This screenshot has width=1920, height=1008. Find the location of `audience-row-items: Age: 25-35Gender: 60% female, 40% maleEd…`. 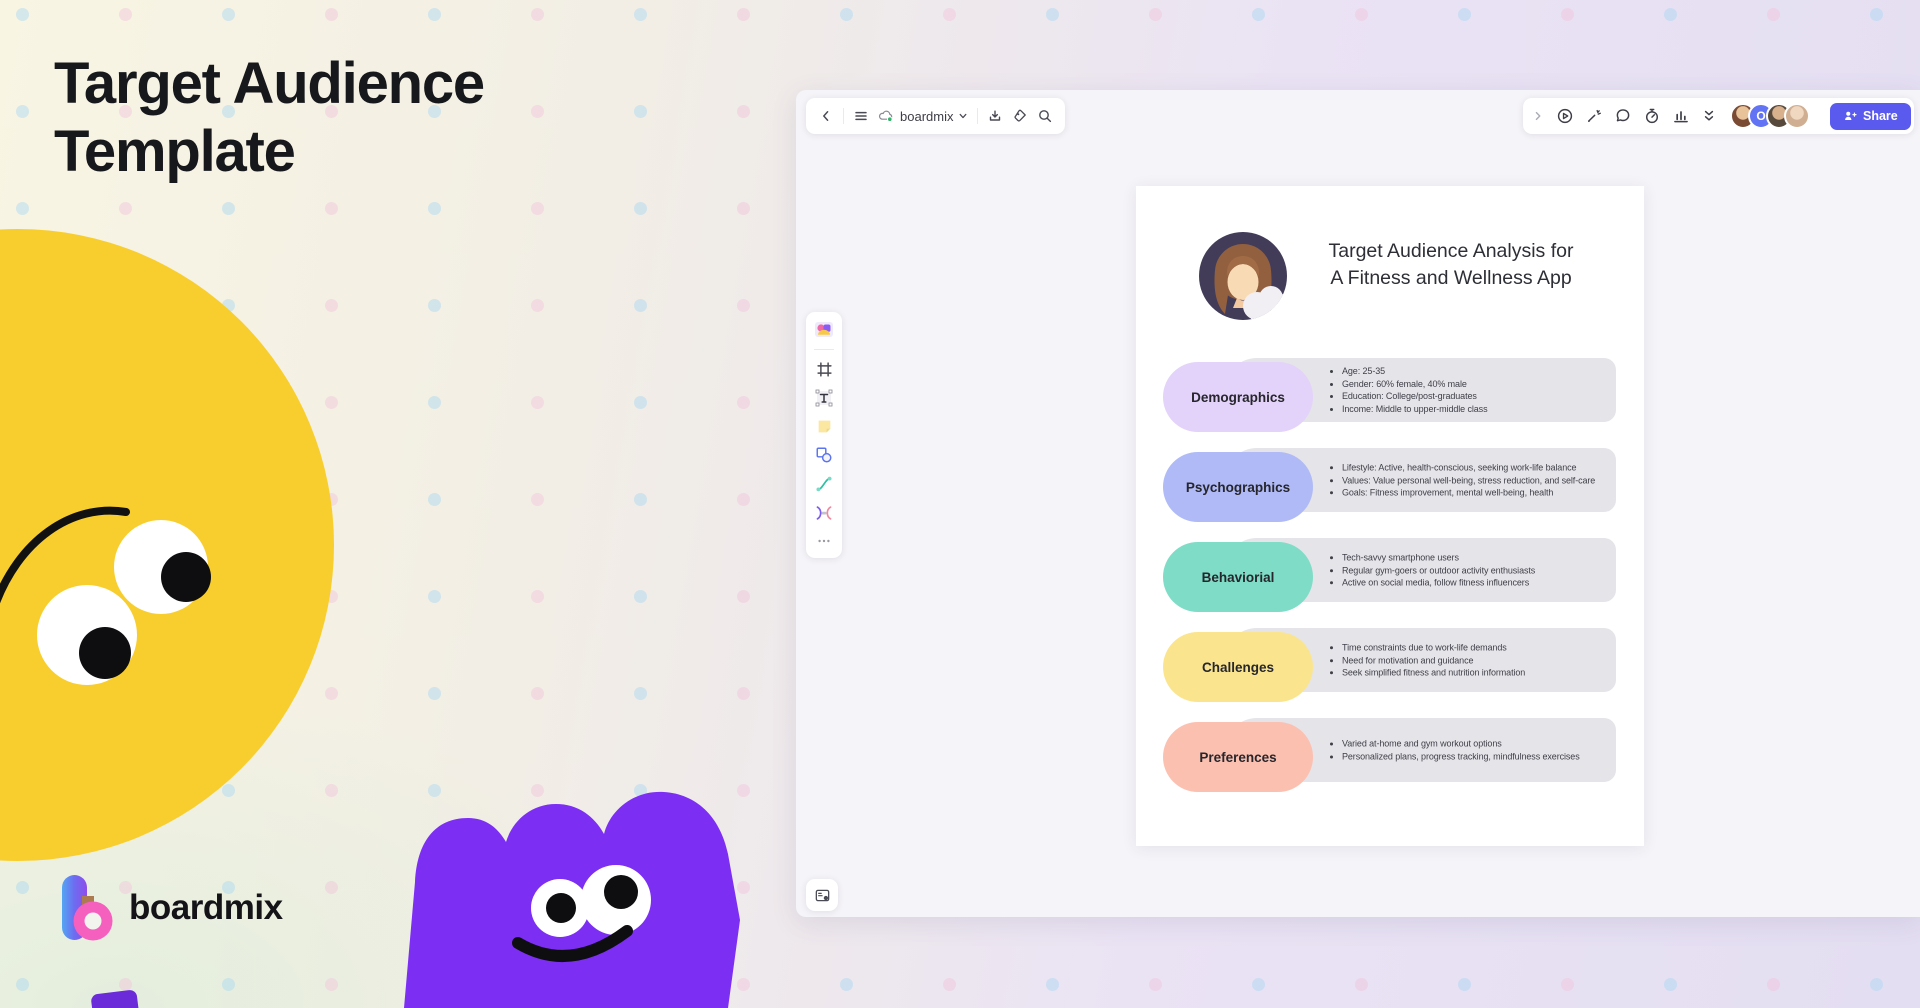

audience-row-items: Age: 25-35Gender: 60% female, 40% maleEd… is located at coordinates (1470, 390).